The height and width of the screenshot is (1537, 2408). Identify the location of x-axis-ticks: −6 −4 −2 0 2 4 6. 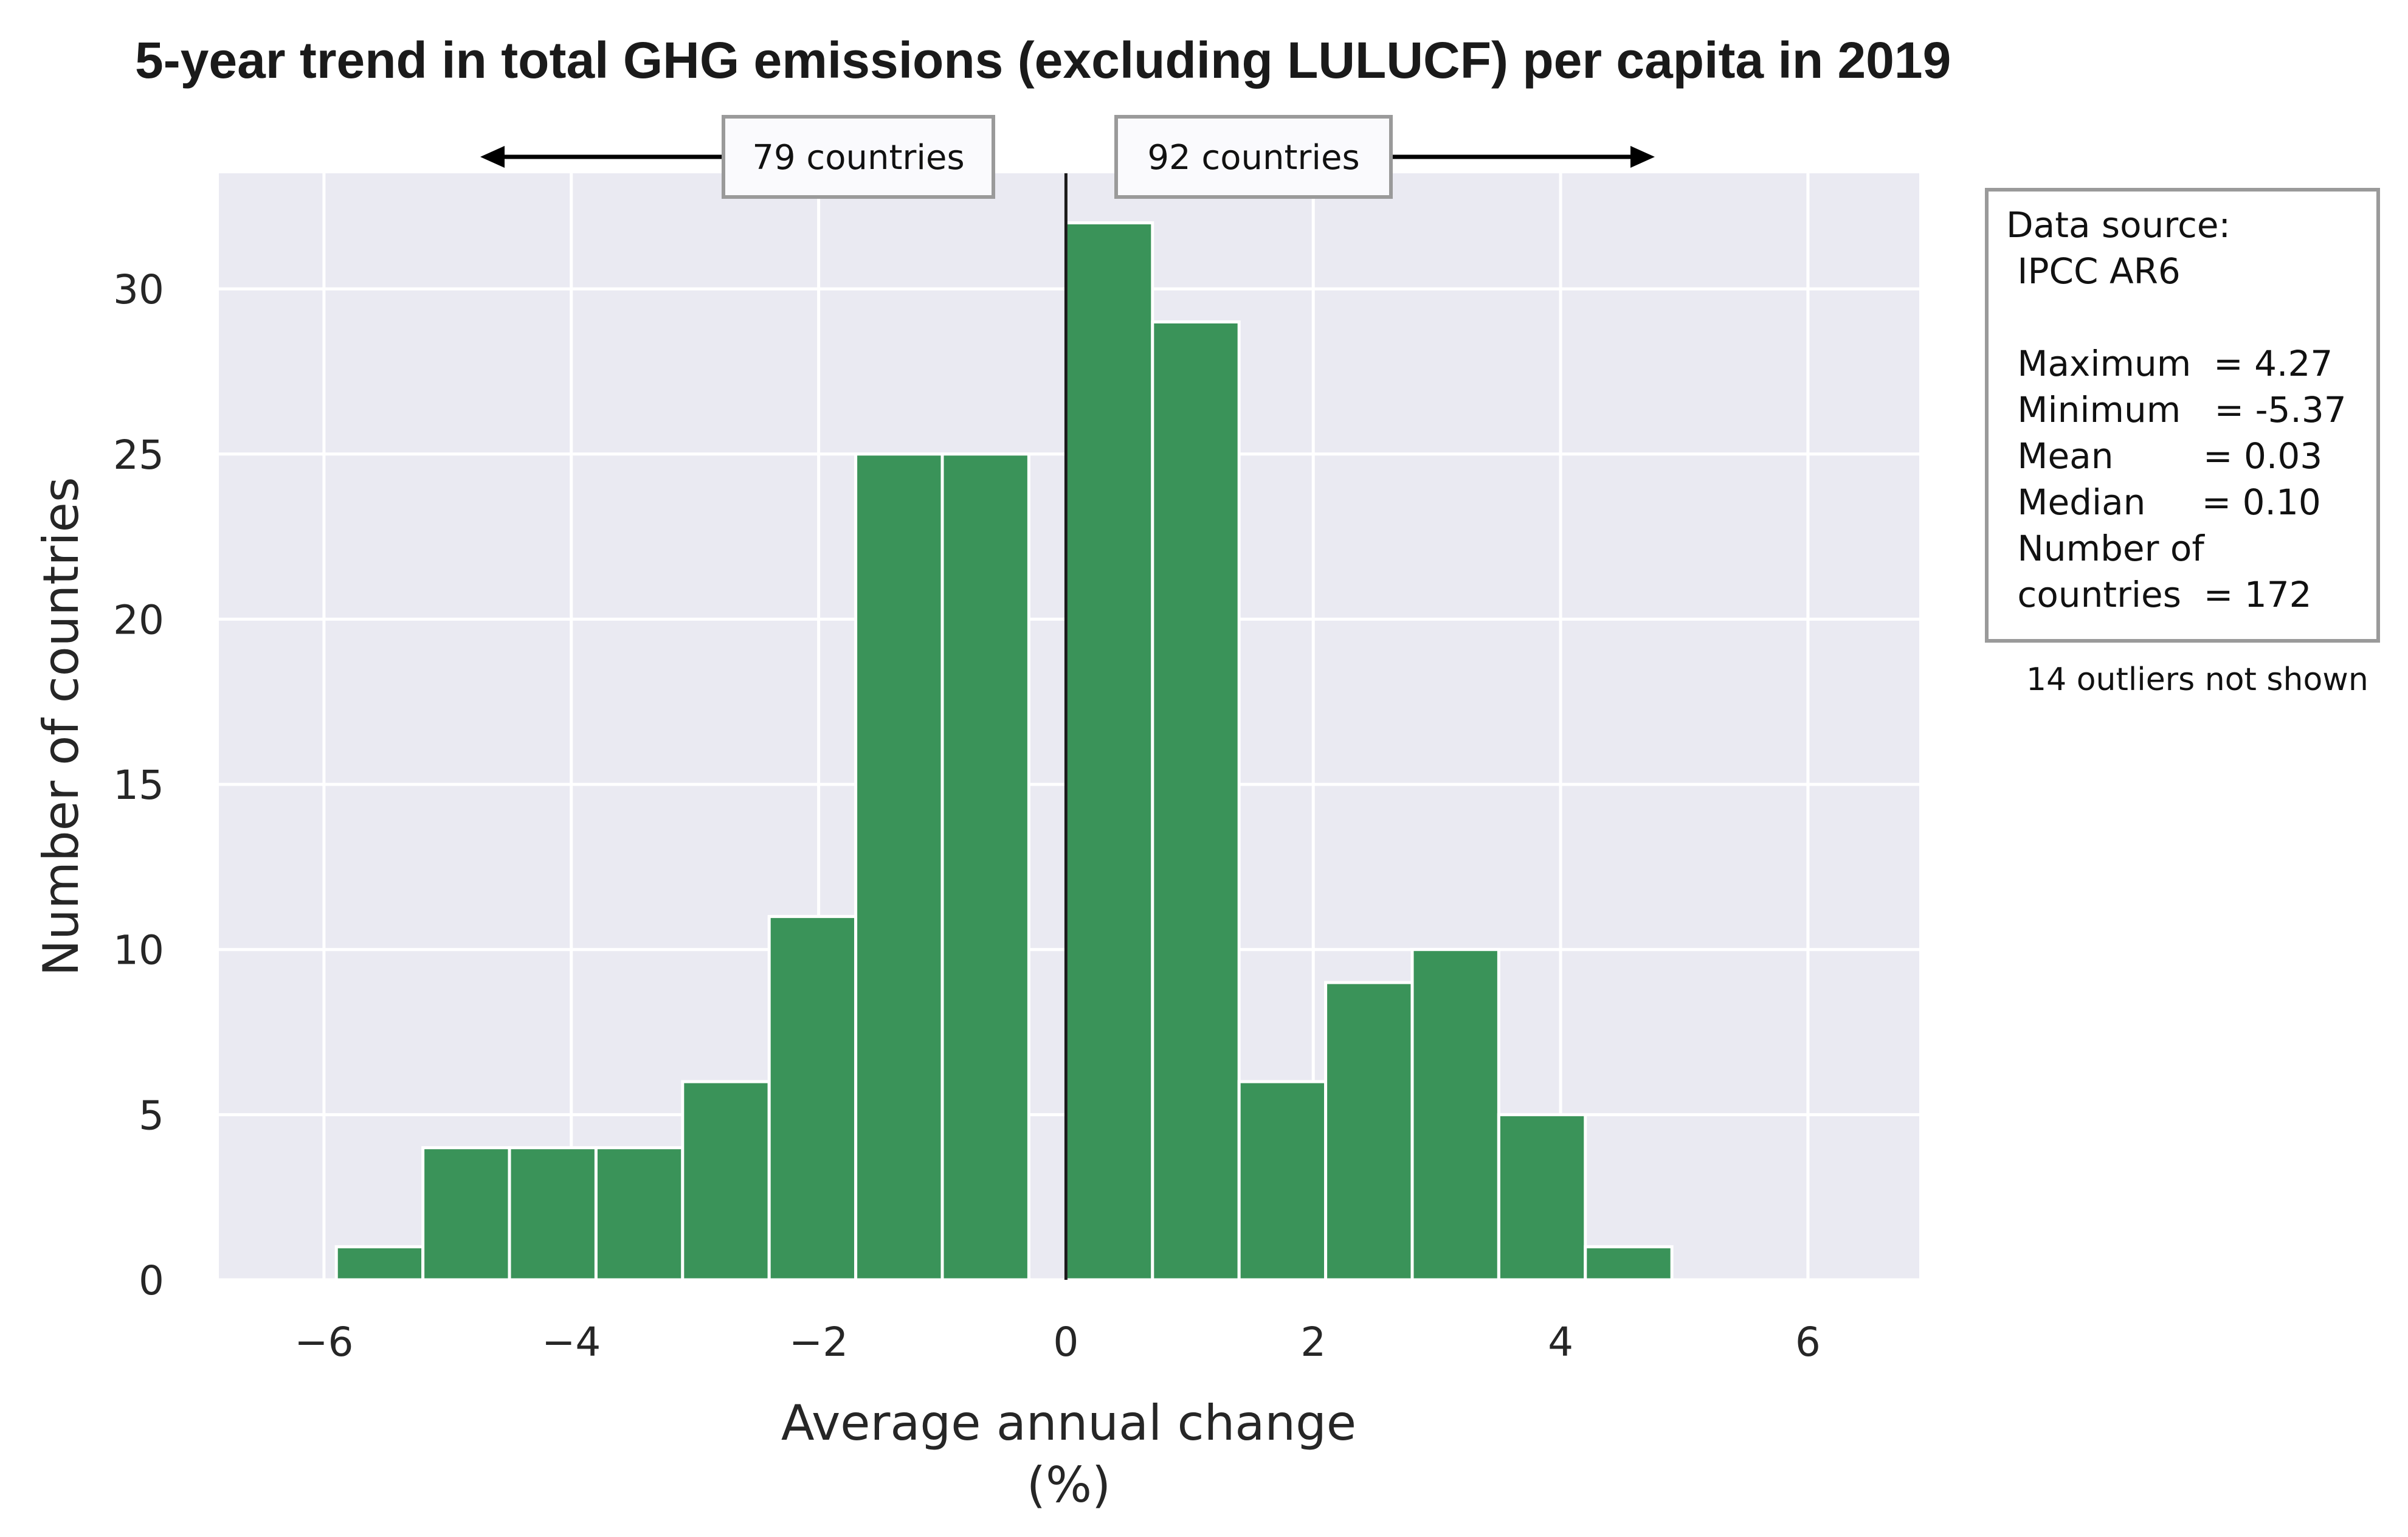
(1057, 1342).